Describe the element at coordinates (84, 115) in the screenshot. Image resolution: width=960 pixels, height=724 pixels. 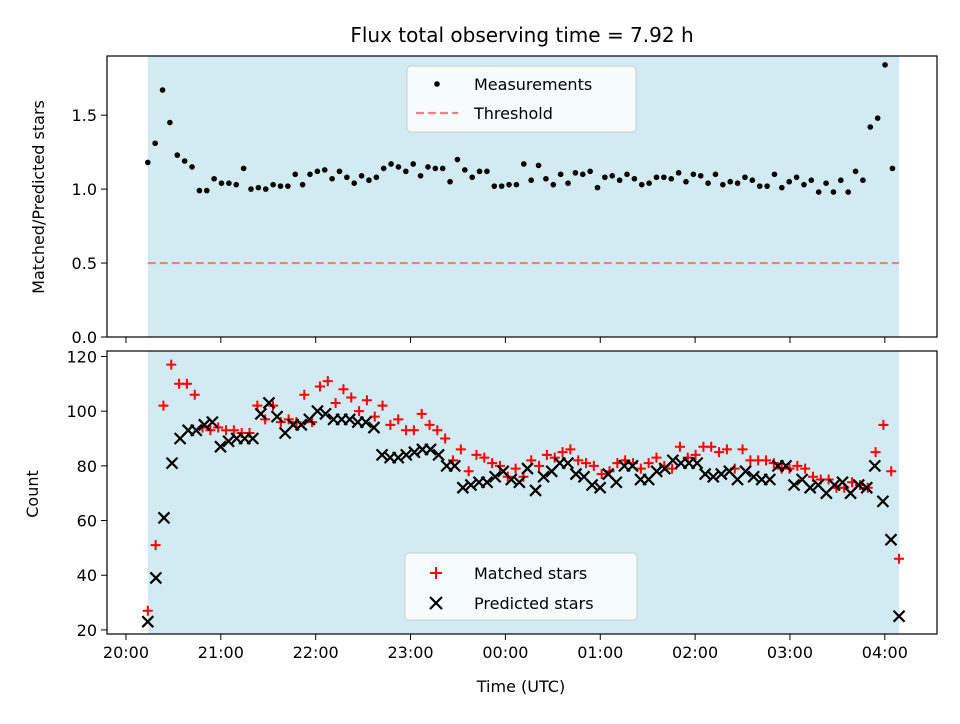
I see `y-tick-label: 1.5` at that location.